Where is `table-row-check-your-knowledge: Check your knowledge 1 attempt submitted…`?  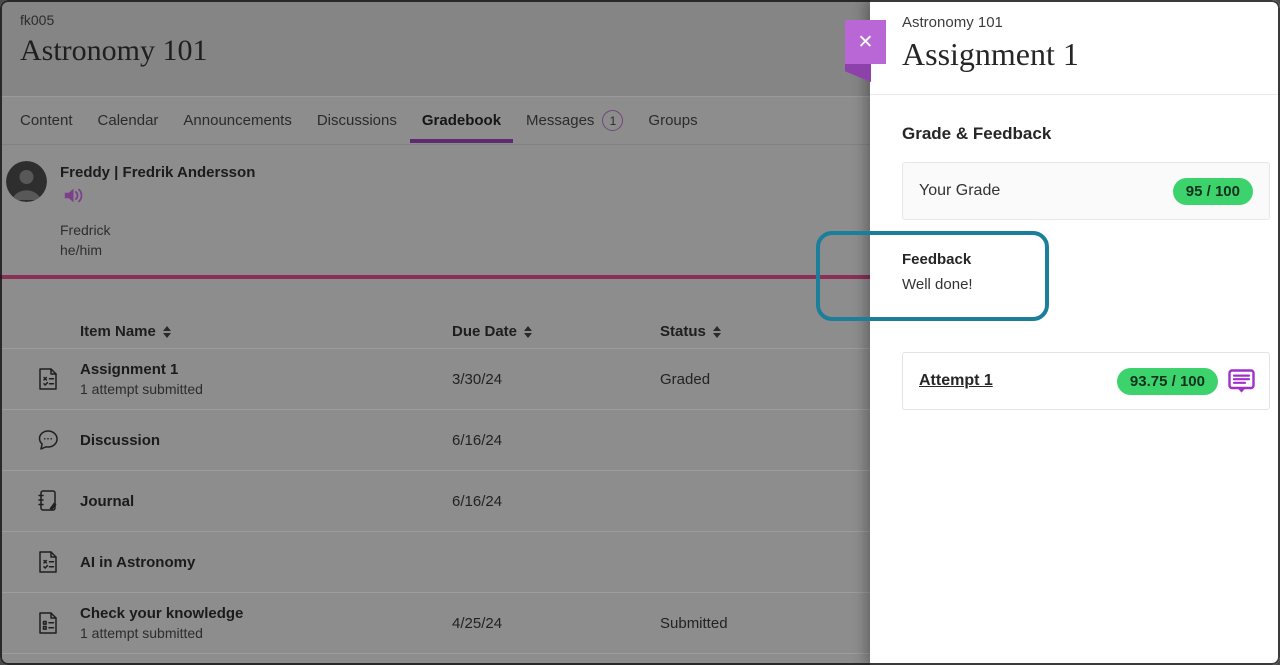
table-row-check-your-knowledge: Check your knowledge 1 attempt submitted… is located at coordinates (435, 623).